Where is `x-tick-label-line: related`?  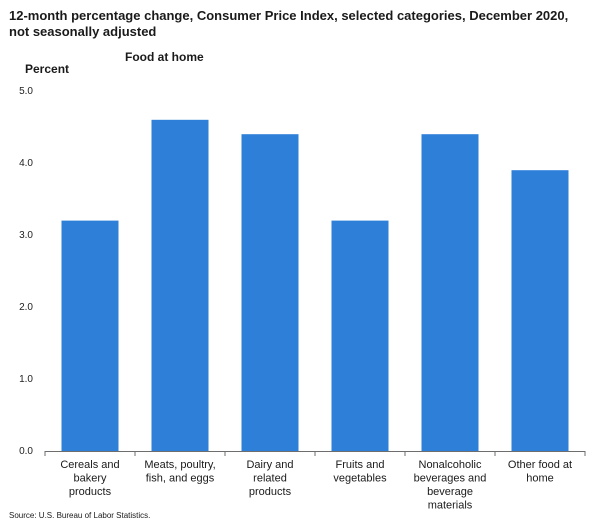 x-tick-label-line: related is located at coordinates (270, 479).